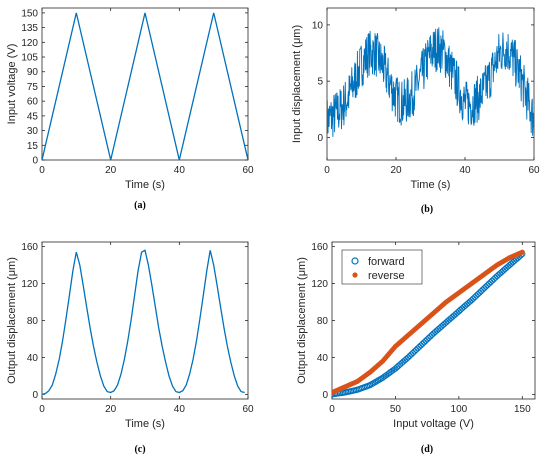 The image size is (550, 461). I want to click on data-point-end, so click(333, 392).